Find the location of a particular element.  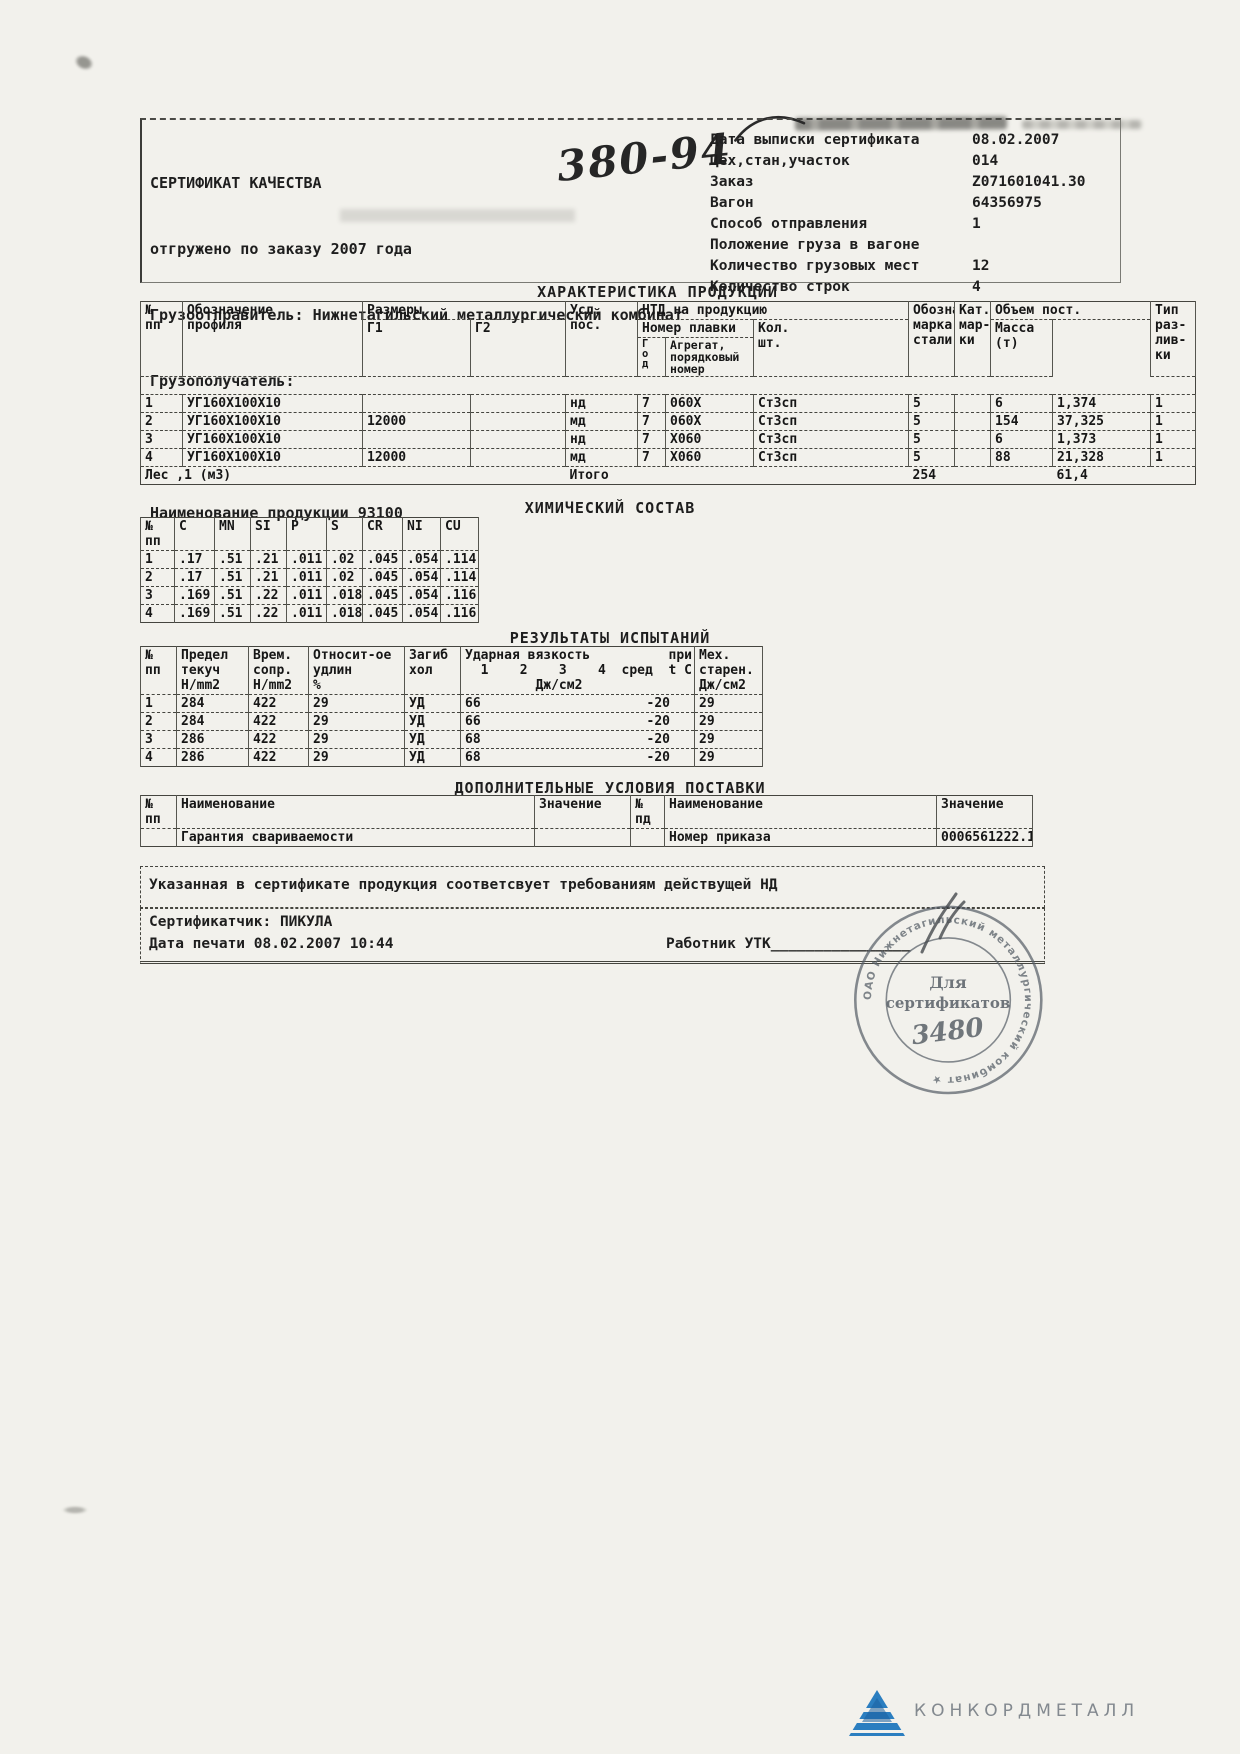

gost-row: ГОСТ 8510-86 ГОСТ 380-94 ГОСТ 535-88 is located at coordinates (668, 385).